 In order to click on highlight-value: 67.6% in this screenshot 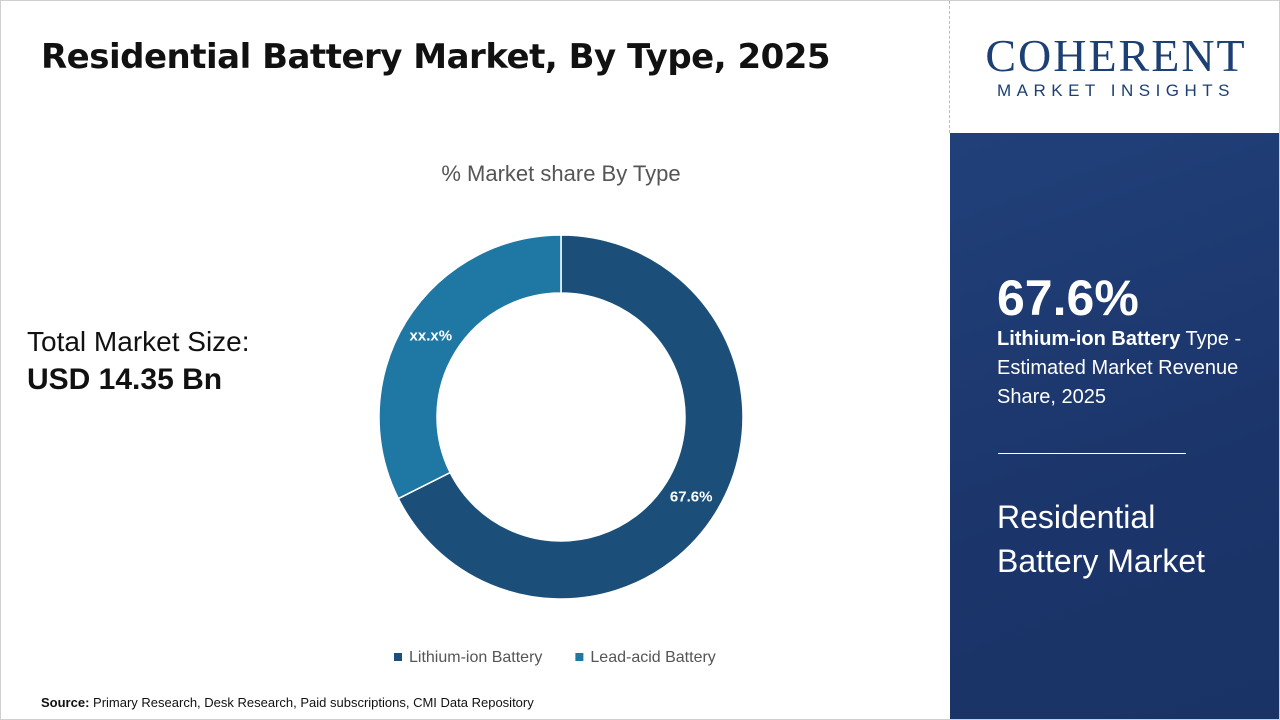, I will do `click(1068, 298)`.